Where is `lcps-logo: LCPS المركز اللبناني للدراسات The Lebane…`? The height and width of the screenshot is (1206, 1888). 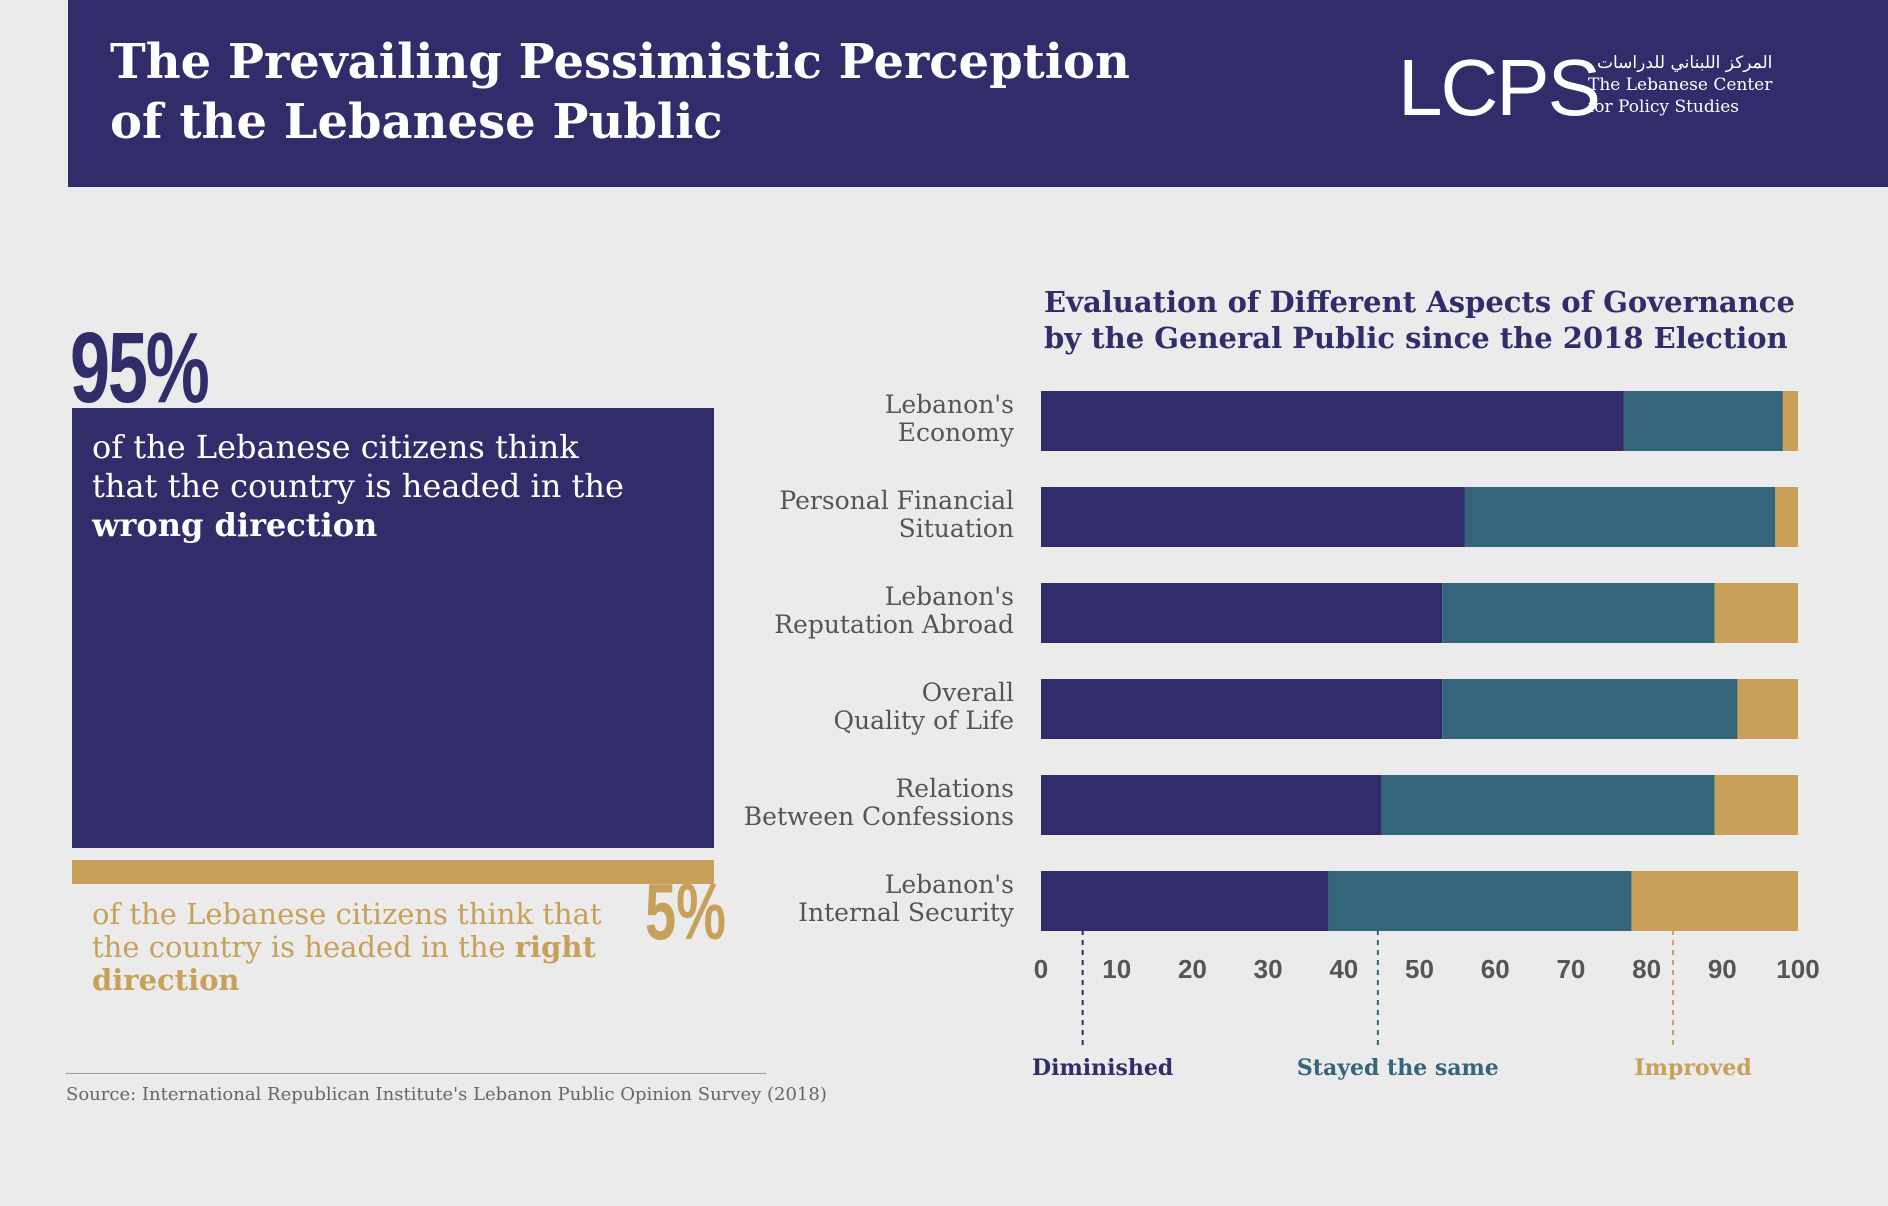
lcps-logo: LCPS المركز اللبناني للدراسات The Lebane… is located at coordinates (1585, 87).